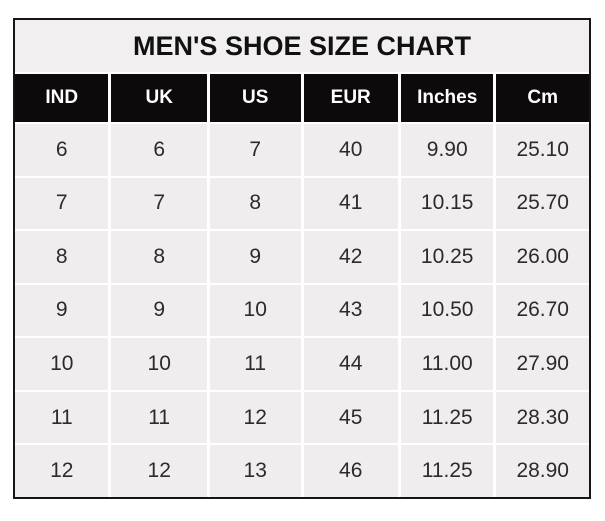 Image resolution: width=605 pixels, height=521 pixels. Describe the element at coordinates (542, 364) in the screenshot. I see `table-cell: 27.90` at that location.